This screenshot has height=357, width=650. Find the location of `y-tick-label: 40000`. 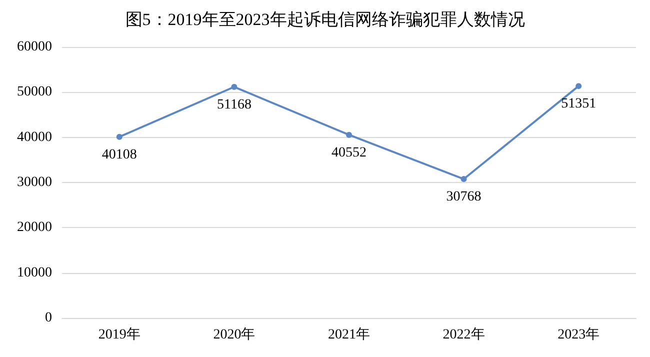

y-tick-label: 40000 is located at coordinates (34, 137).